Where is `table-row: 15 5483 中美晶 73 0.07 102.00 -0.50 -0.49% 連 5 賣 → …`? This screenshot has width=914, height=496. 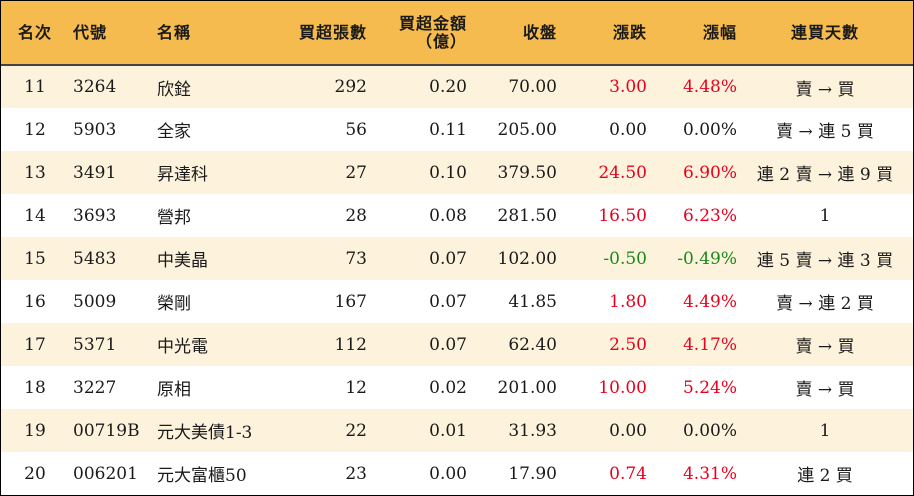
table-row: 15 5483 中美晶 73 0.07 102.00 -0.50 -0.49% 連 5 賣 → … is located at coordinates (457, 258).